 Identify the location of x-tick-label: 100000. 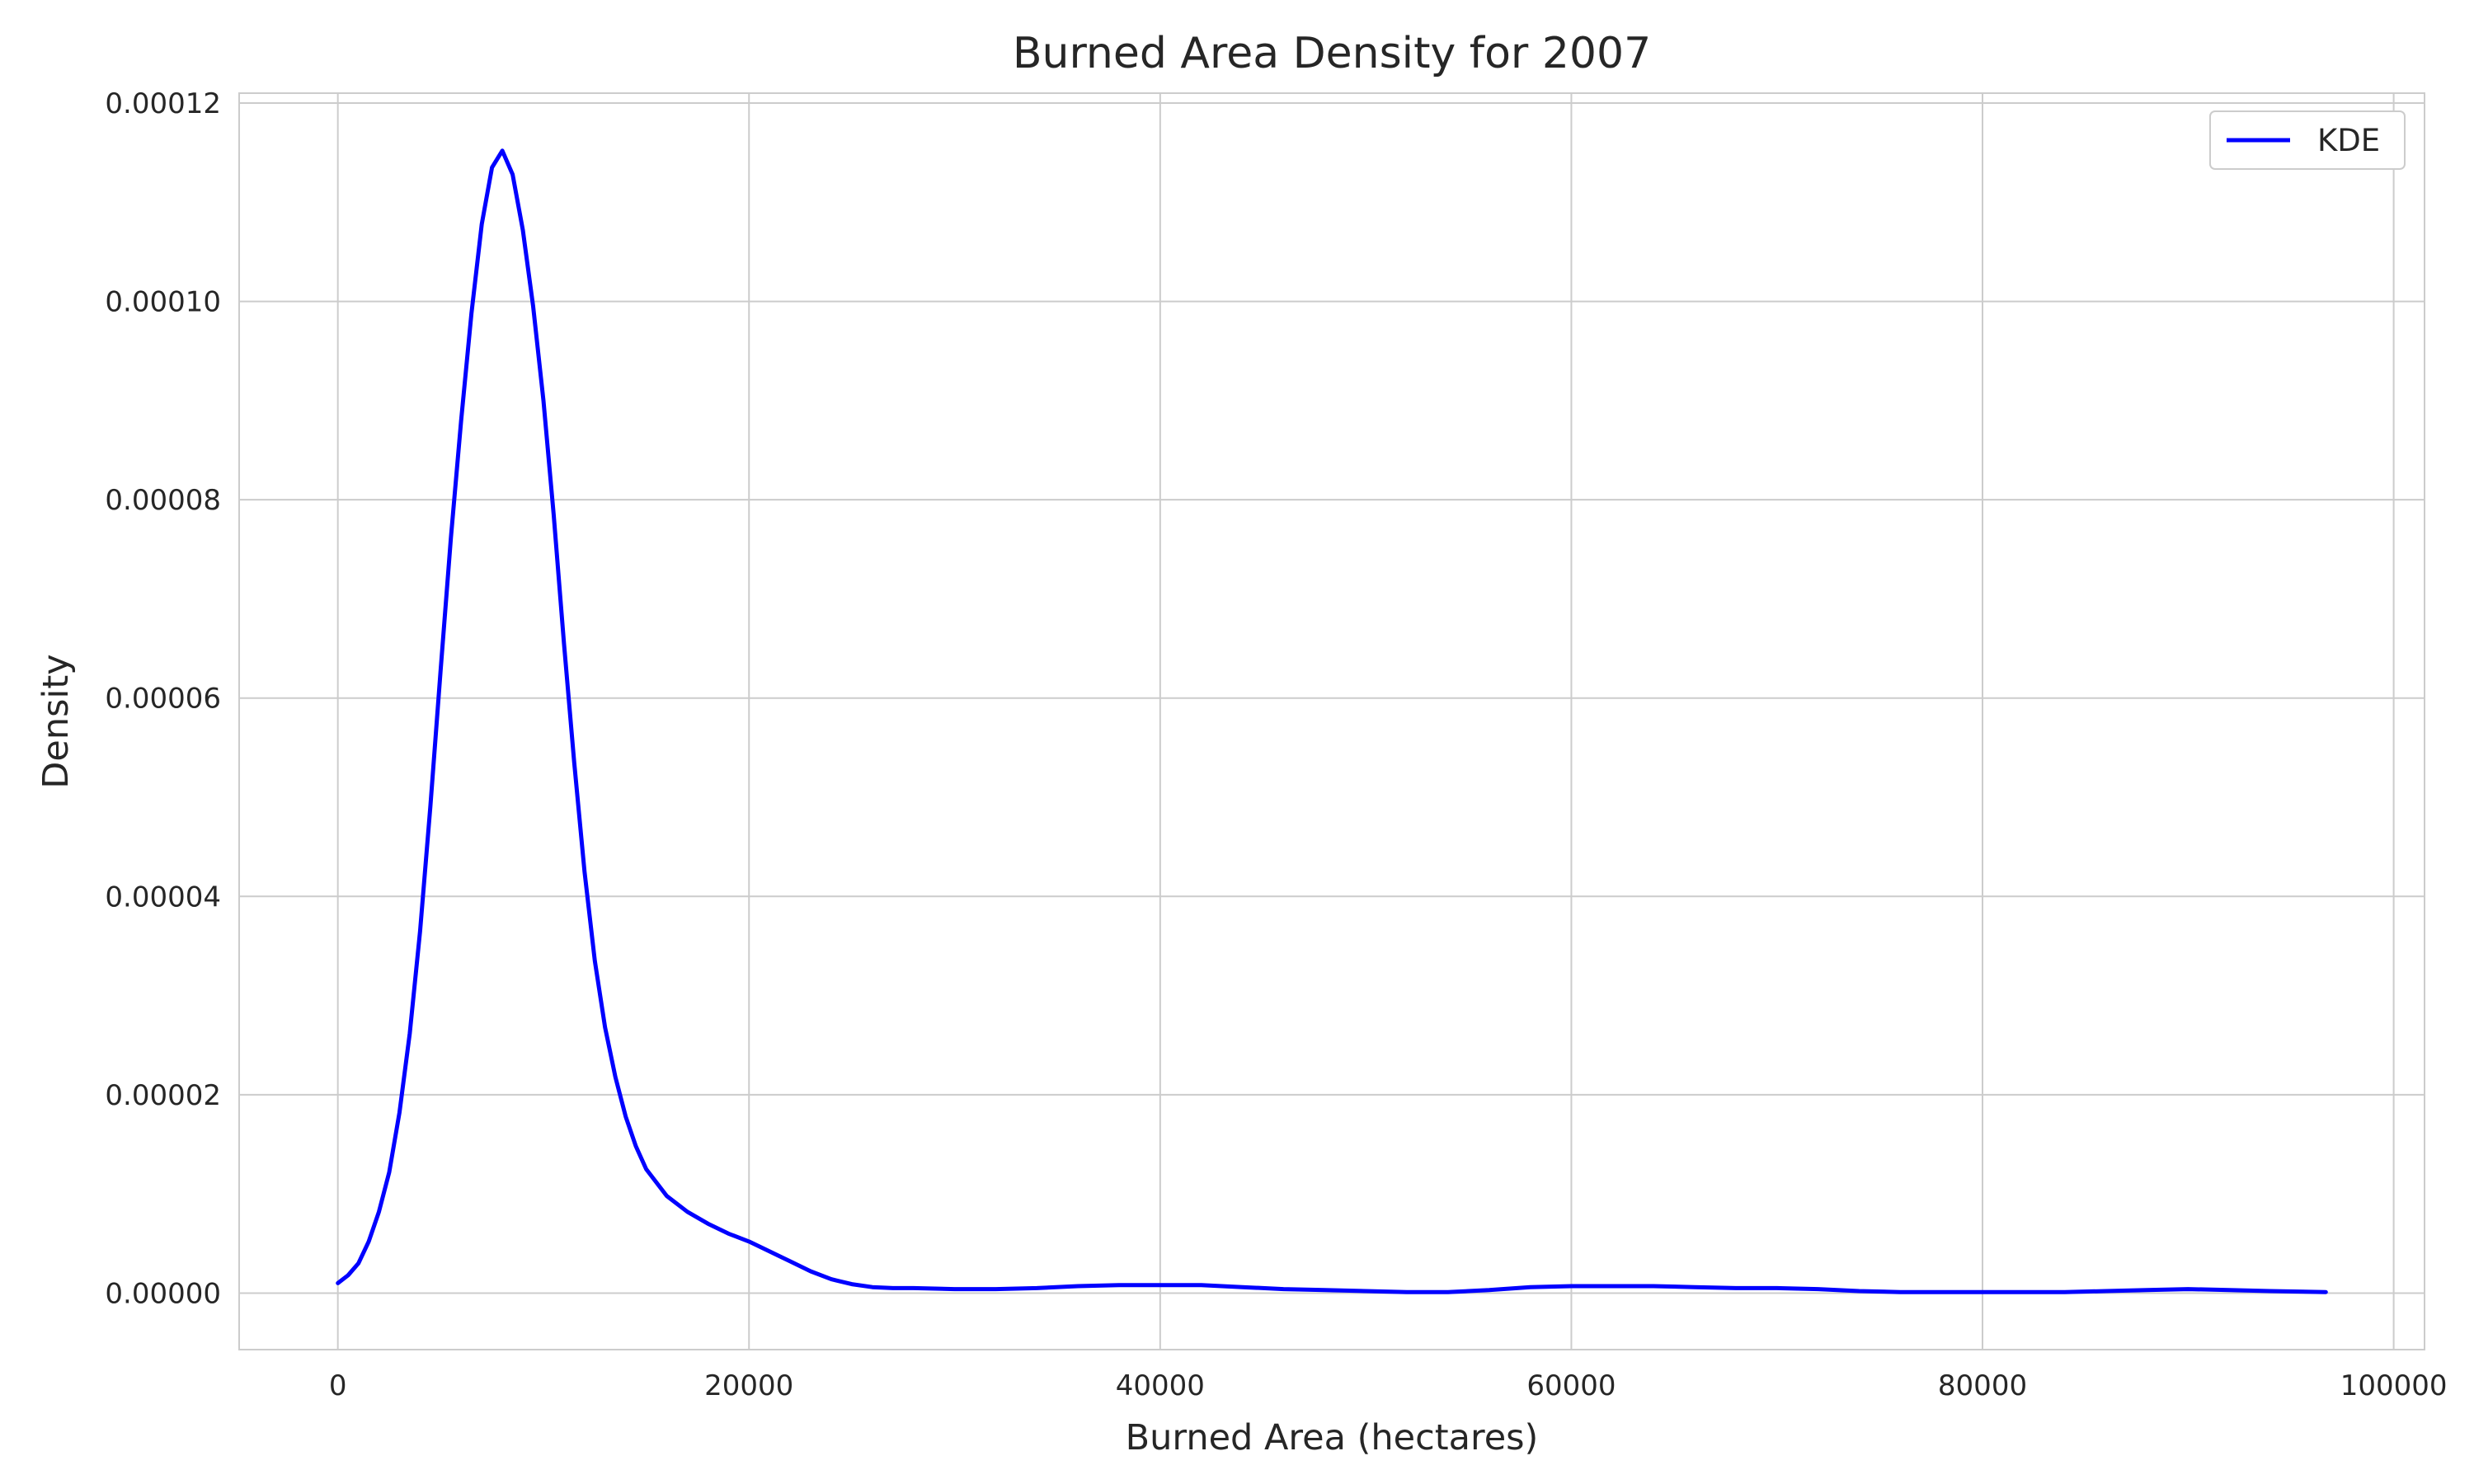
(2394, 1385).